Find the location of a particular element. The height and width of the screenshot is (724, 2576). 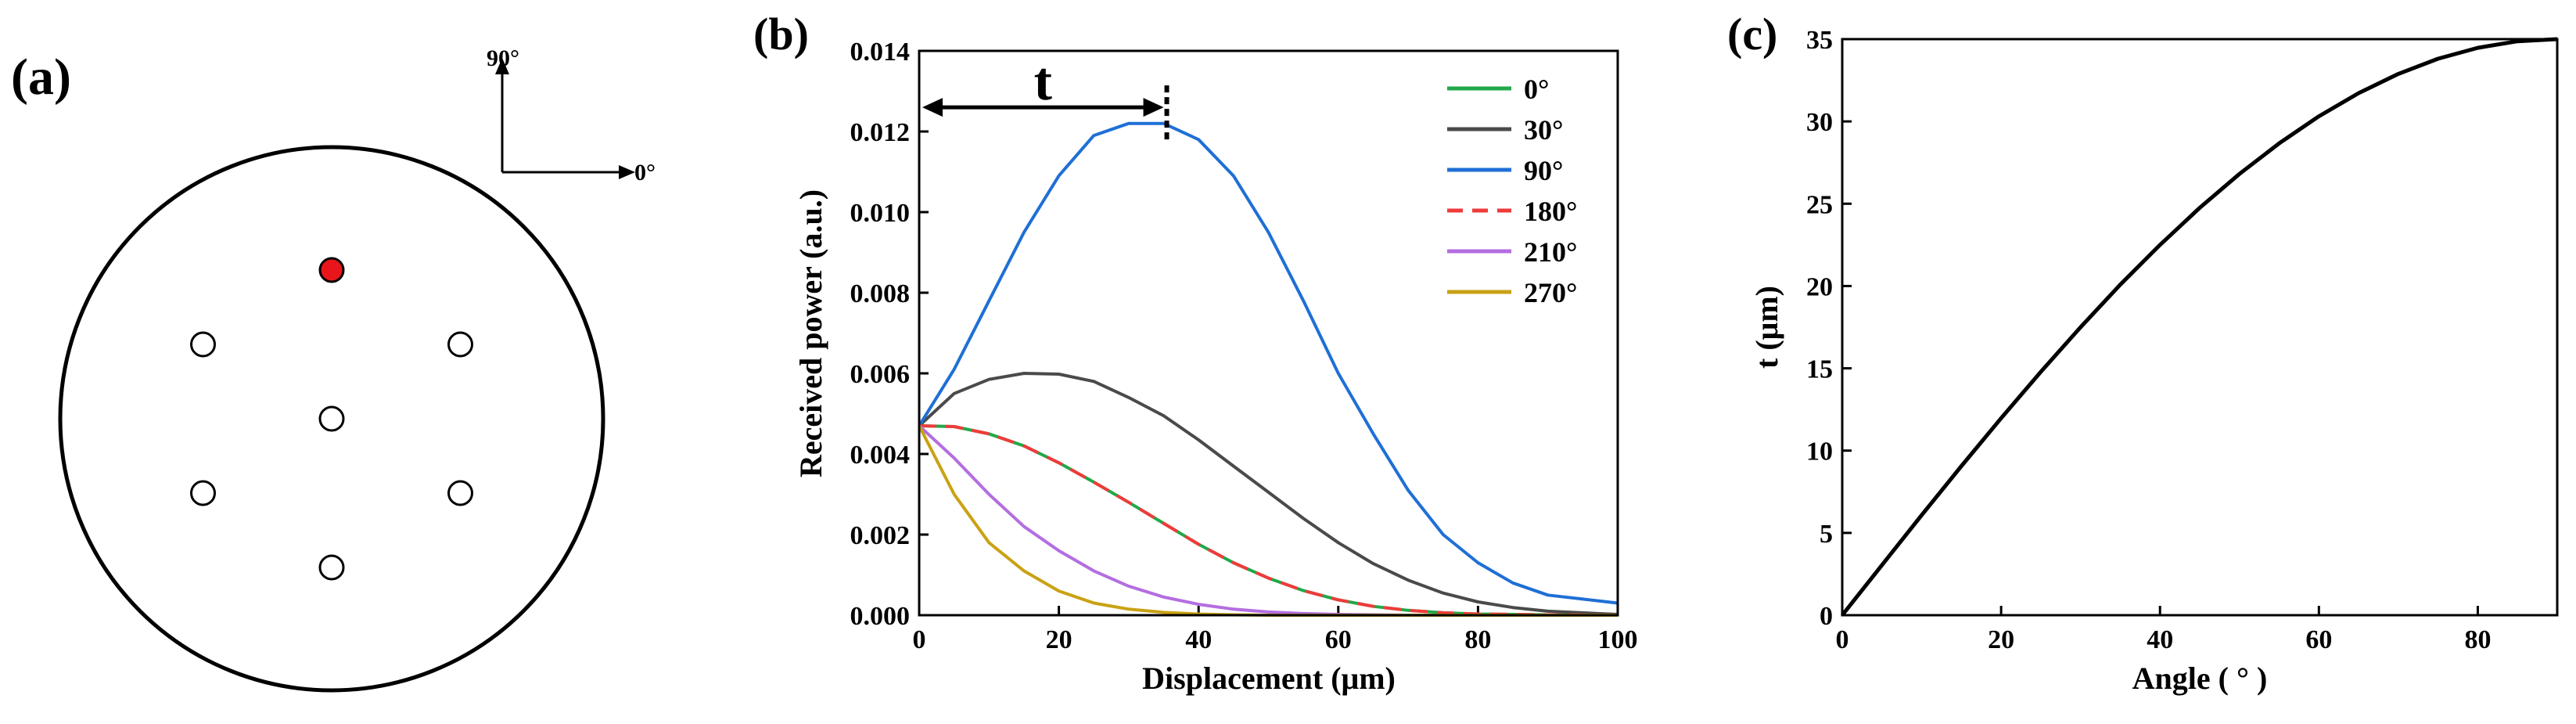

y-tick-label-b-3: 0.006 is located at coordinates (881, 374).